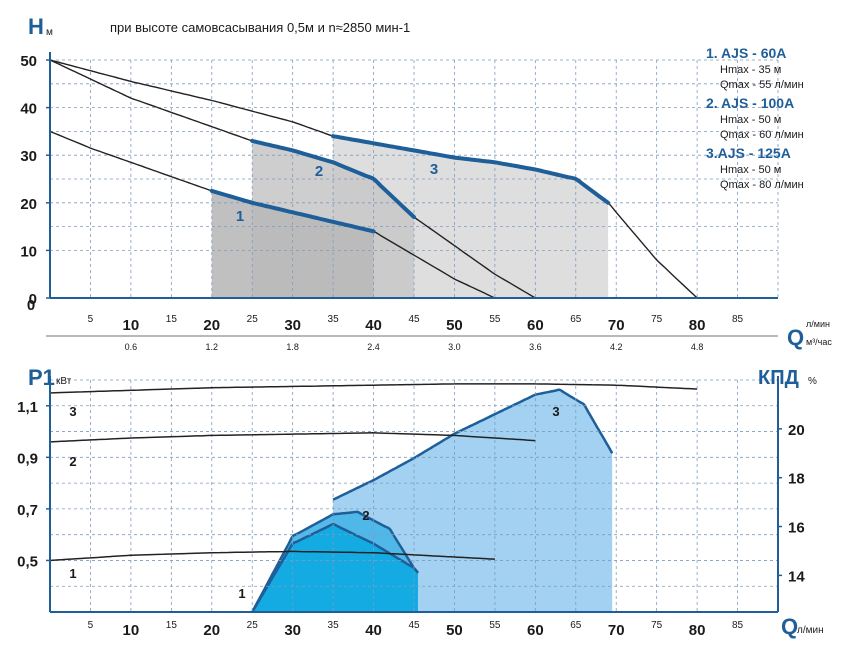 This screenshot has height=650, width=850. Describe the element at coordinates (762, 85) in the screenshot. I see `legend-qmax-1: Qmax - 55 л/мин` at that location.